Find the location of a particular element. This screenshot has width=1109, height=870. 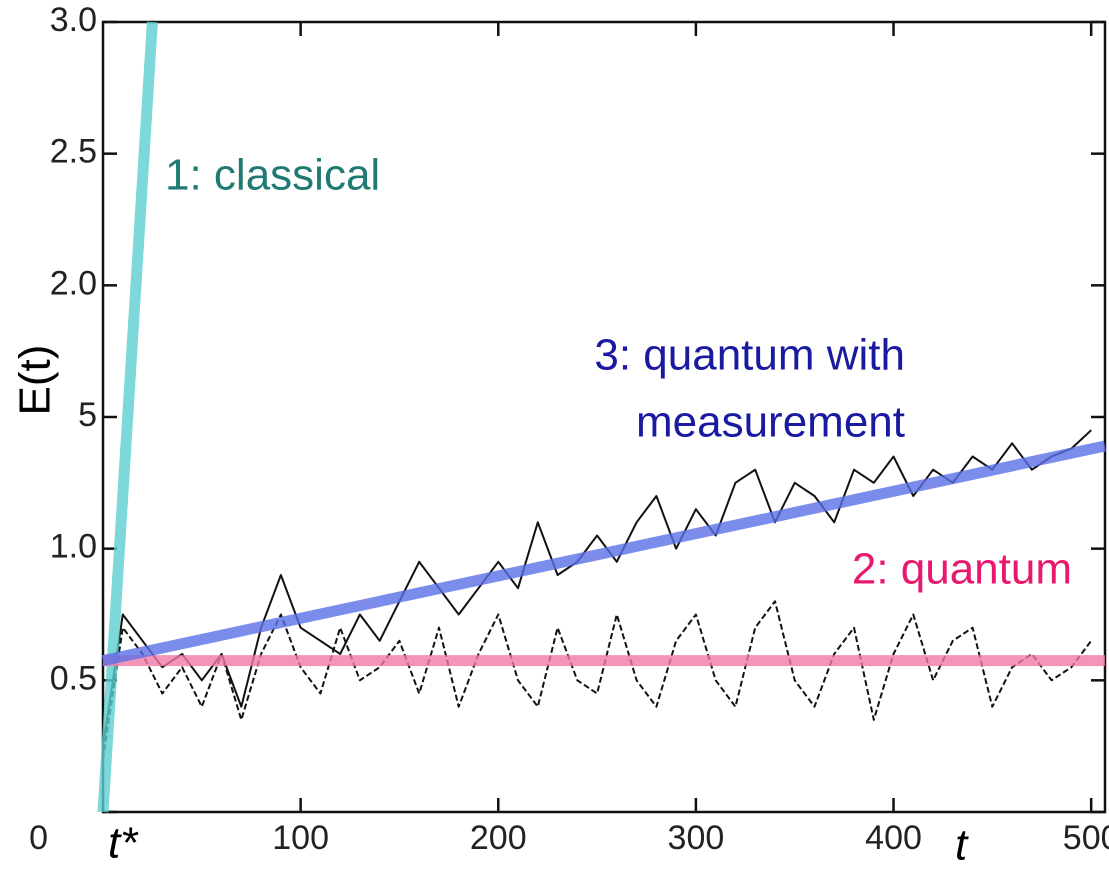

annotation: measurement is located at coordinates (770, 422).